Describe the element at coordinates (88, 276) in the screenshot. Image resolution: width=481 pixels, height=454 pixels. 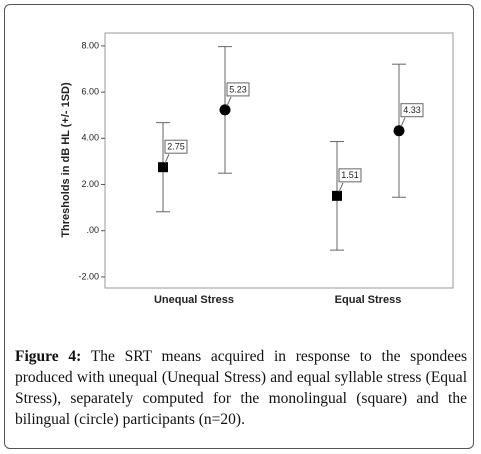
I see `y-tick-label: -2.00` at that location.